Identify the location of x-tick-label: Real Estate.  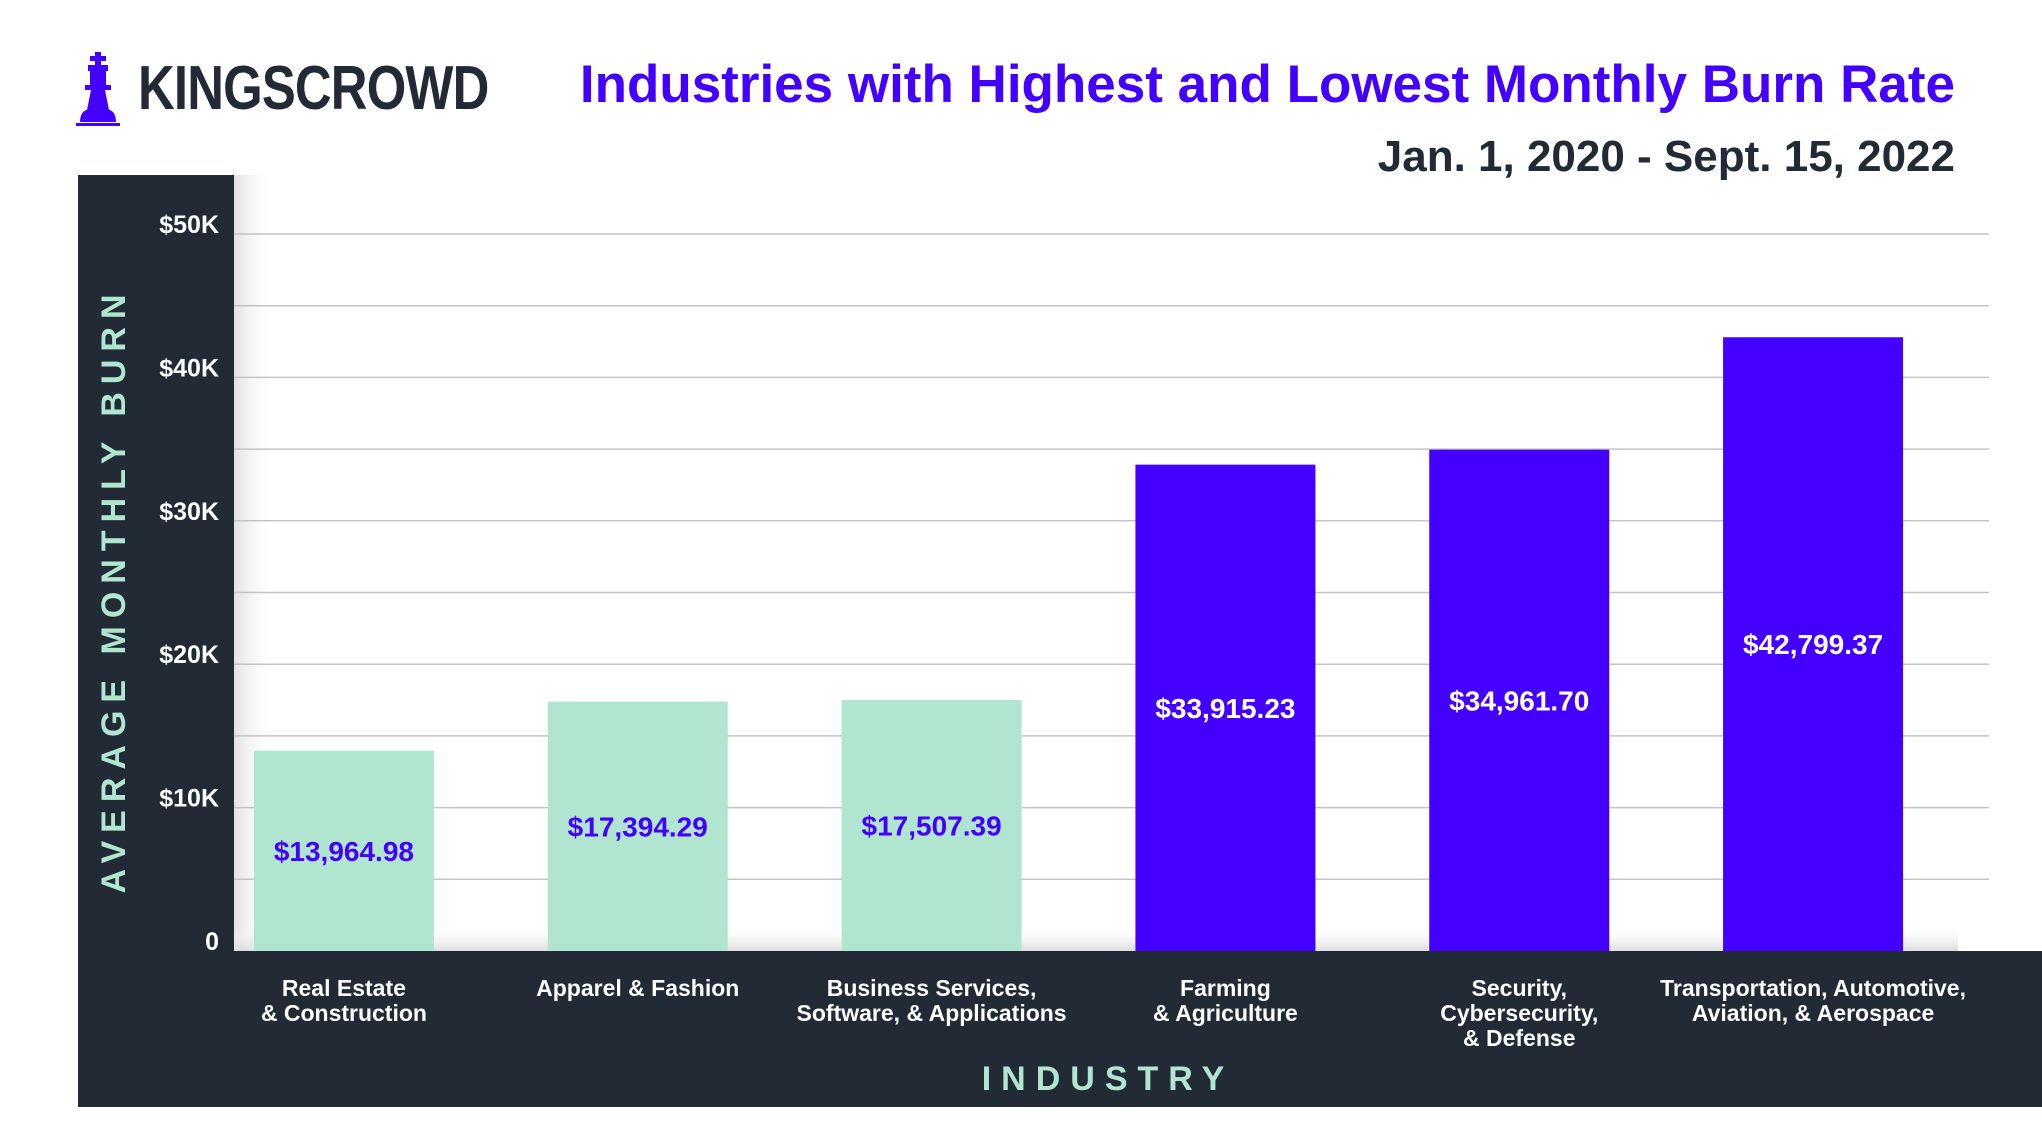
(344, 988).